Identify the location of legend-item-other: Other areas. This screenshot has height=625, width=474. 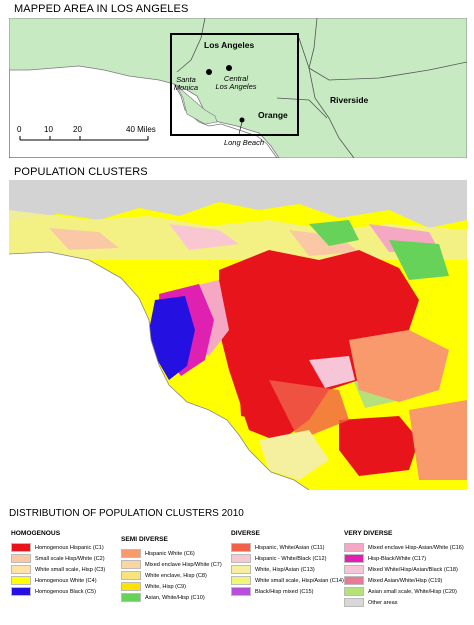
(405, 602).